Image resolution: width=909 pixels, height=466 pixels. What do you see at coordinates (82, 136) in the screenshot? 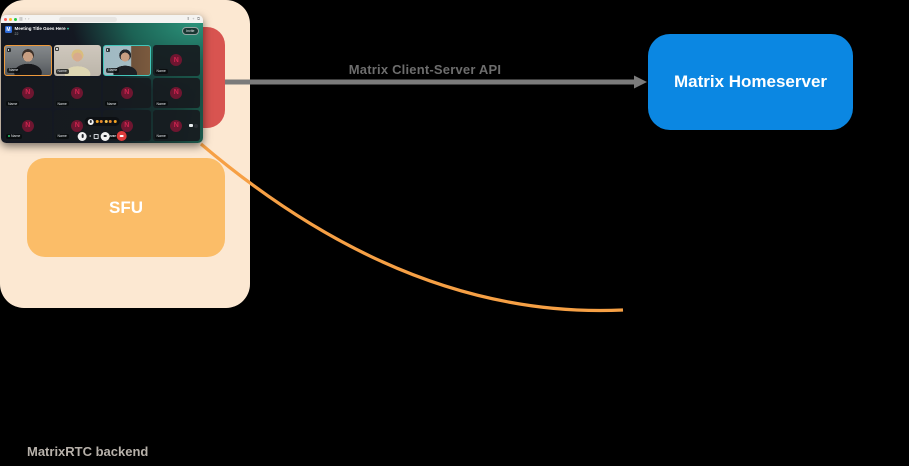
I see `mic-button` at bounding box center [82, 136].